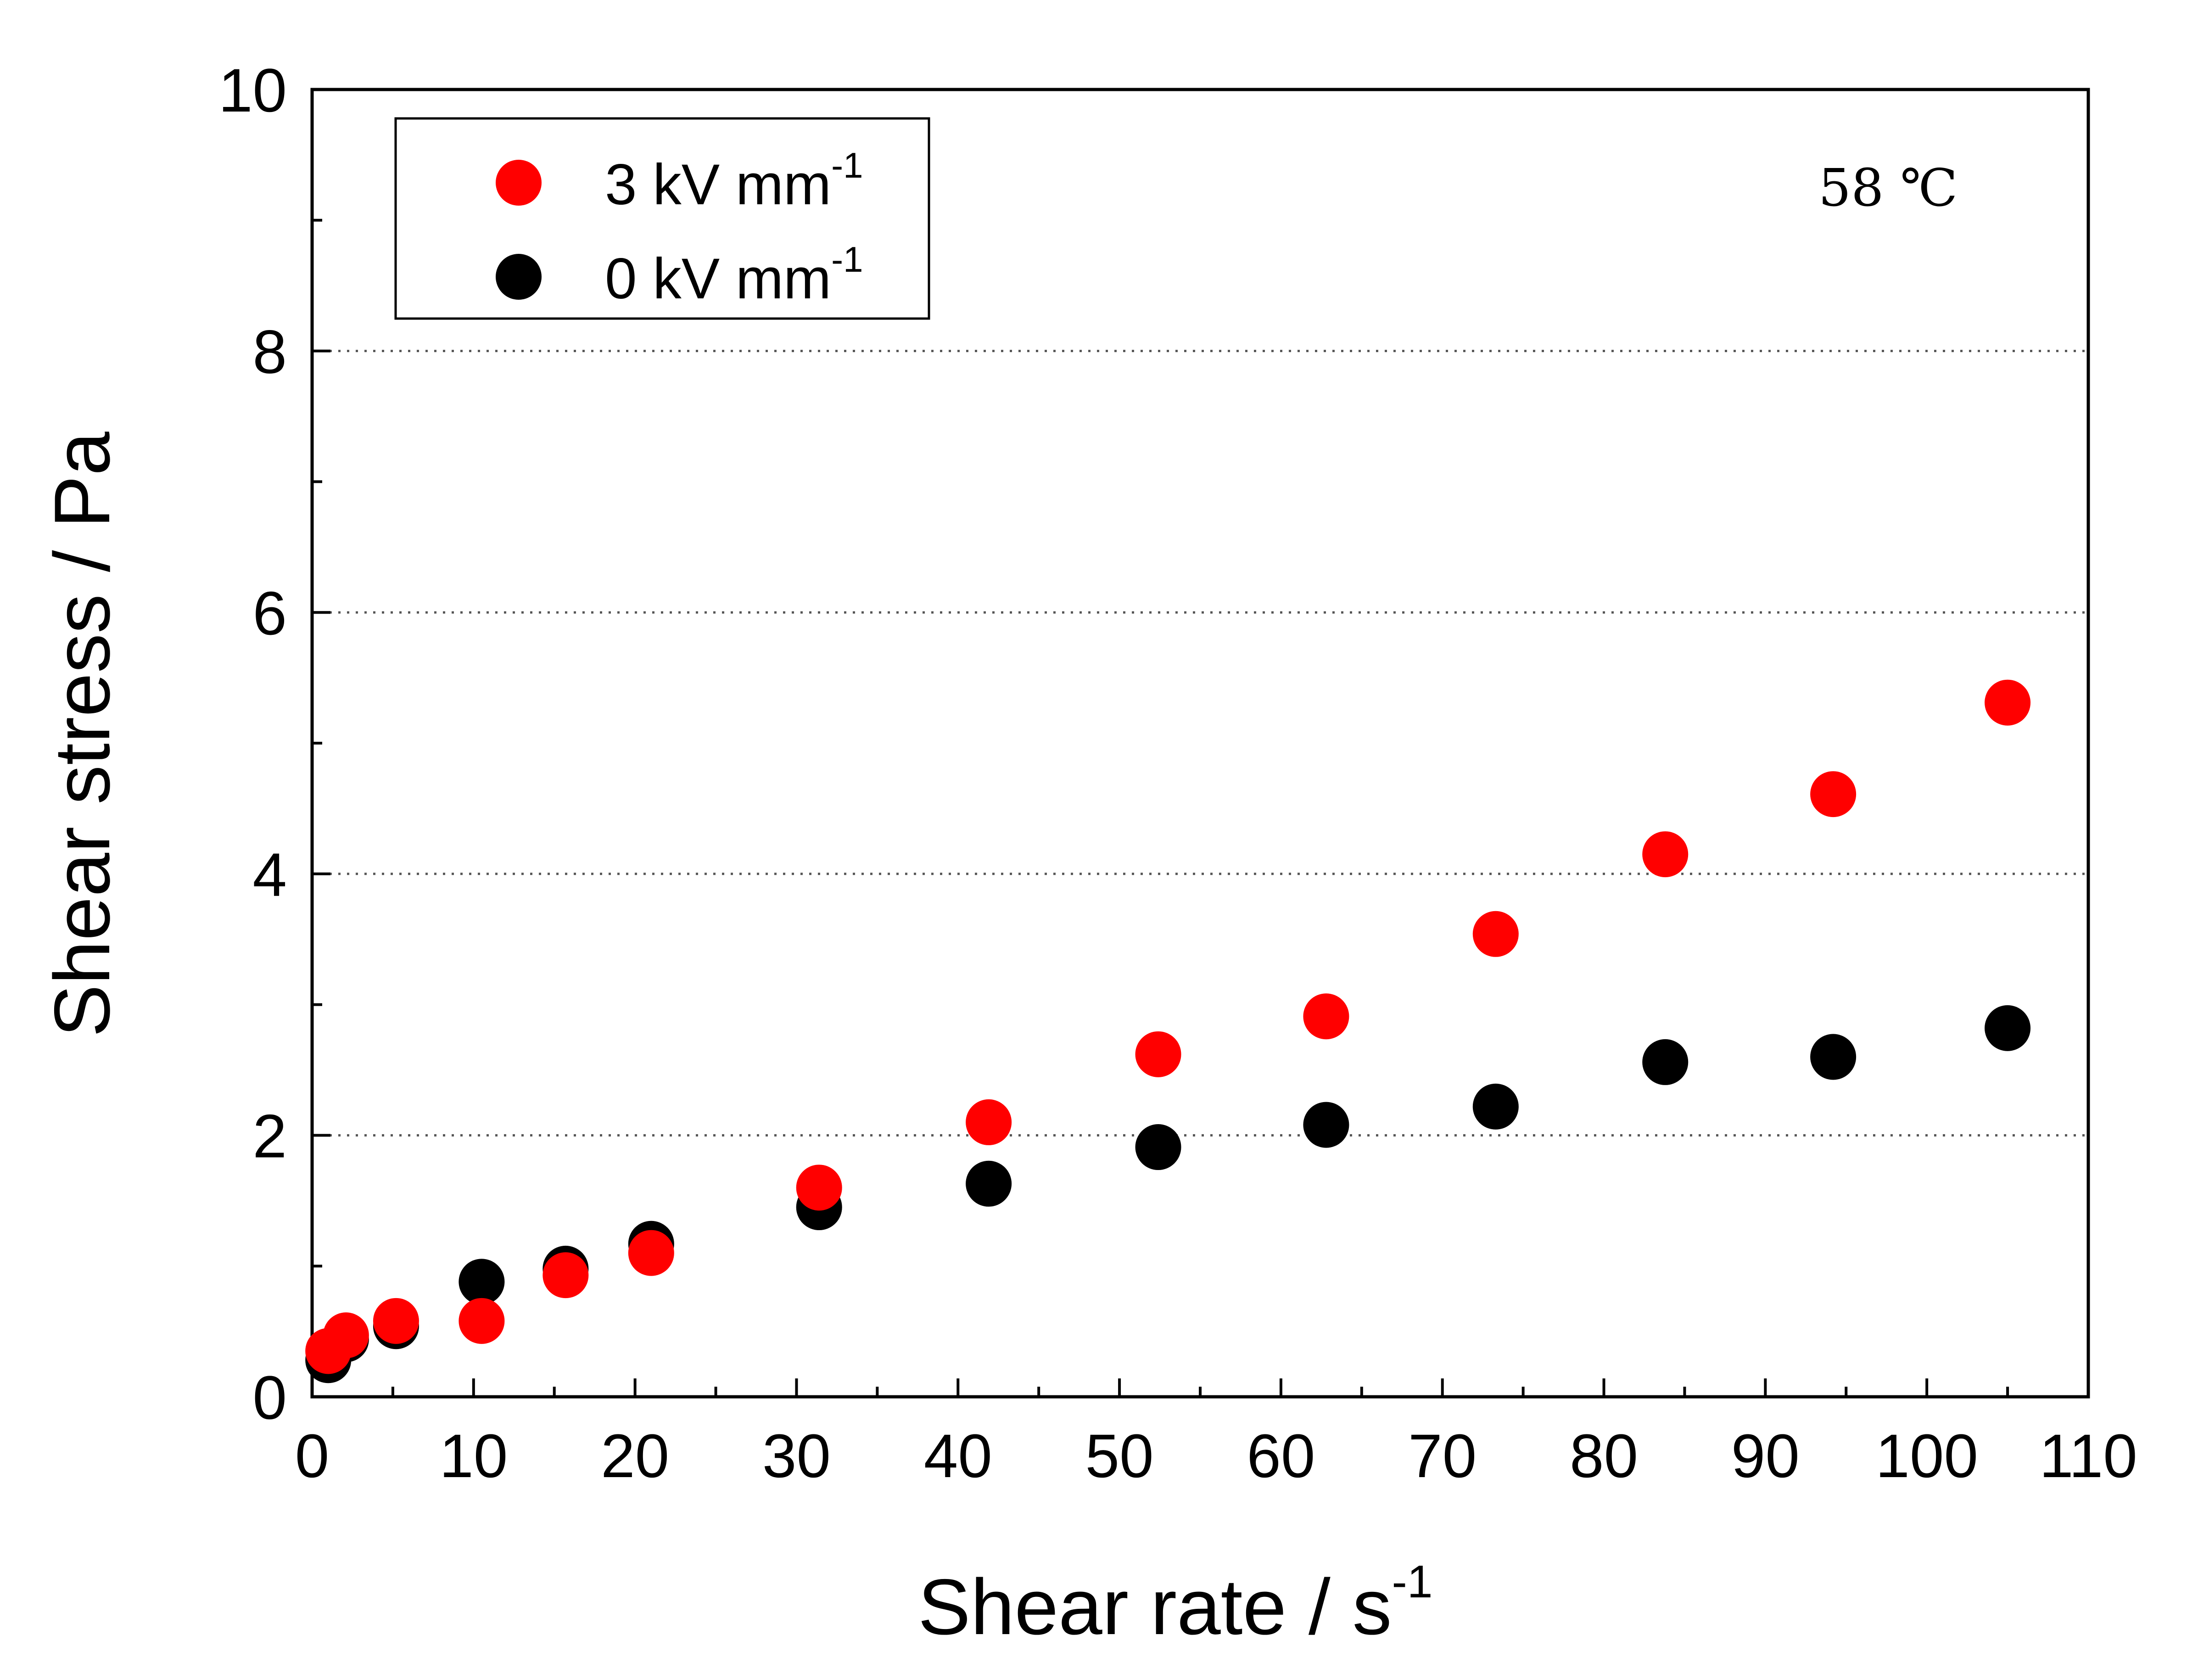 This screenshot has width=2198, height=1680. I want to click on y-tick-label: 8, so click(269, 352).